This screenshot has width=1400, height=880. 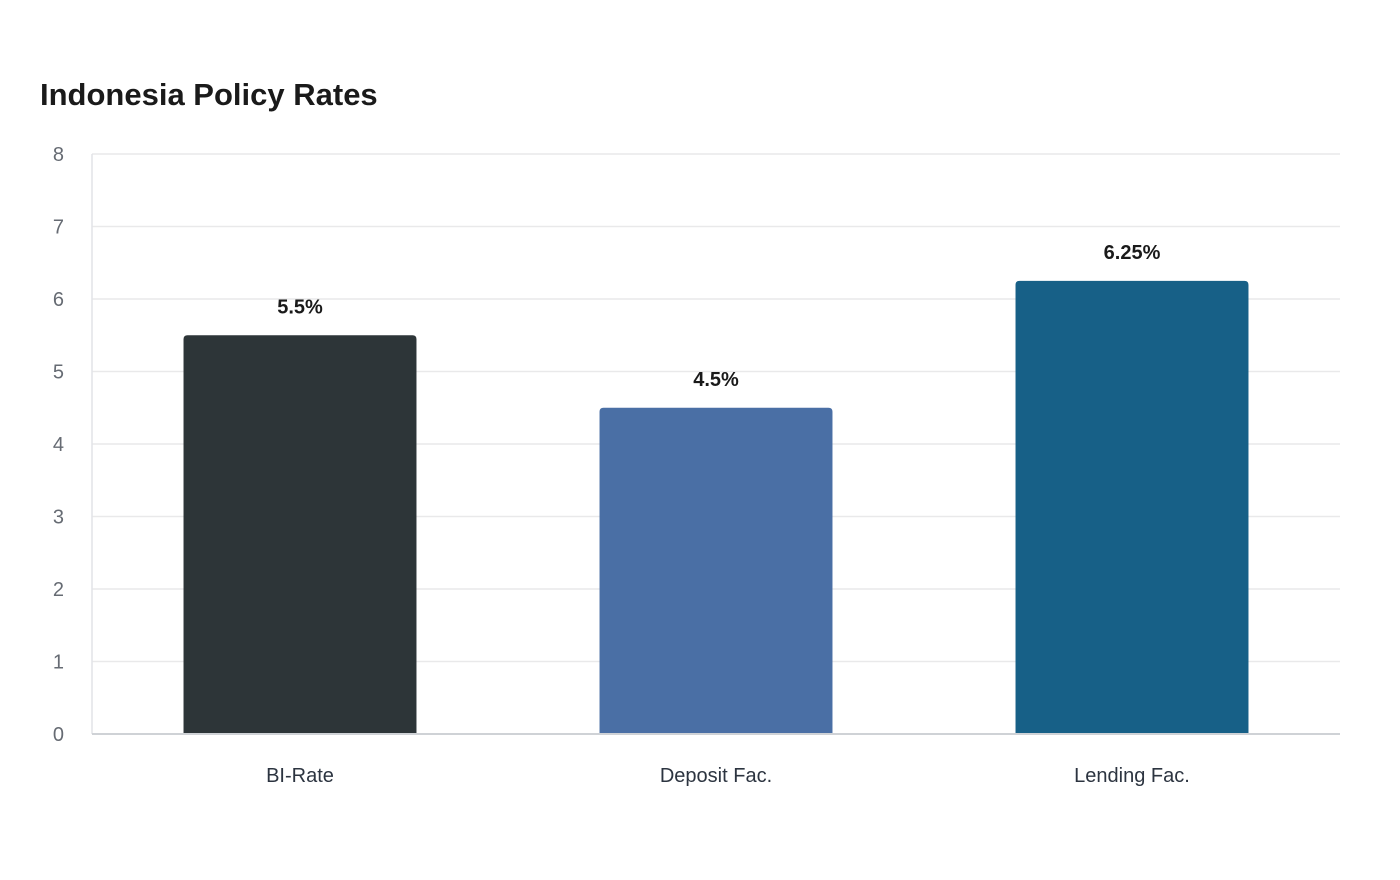 I want to click on x-category-label: Deposit Fac., so click(x=716, y=776).